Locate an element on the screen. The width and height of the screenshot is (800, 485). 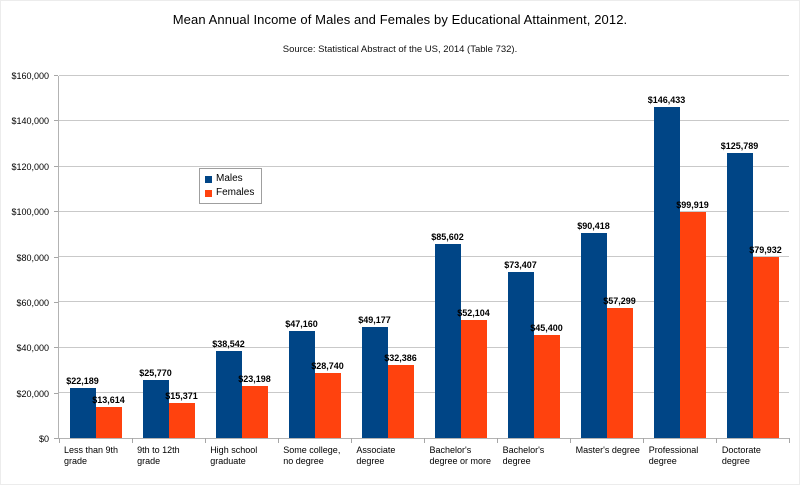
bar-males: $49,177 is located at coordinates (374, 376).